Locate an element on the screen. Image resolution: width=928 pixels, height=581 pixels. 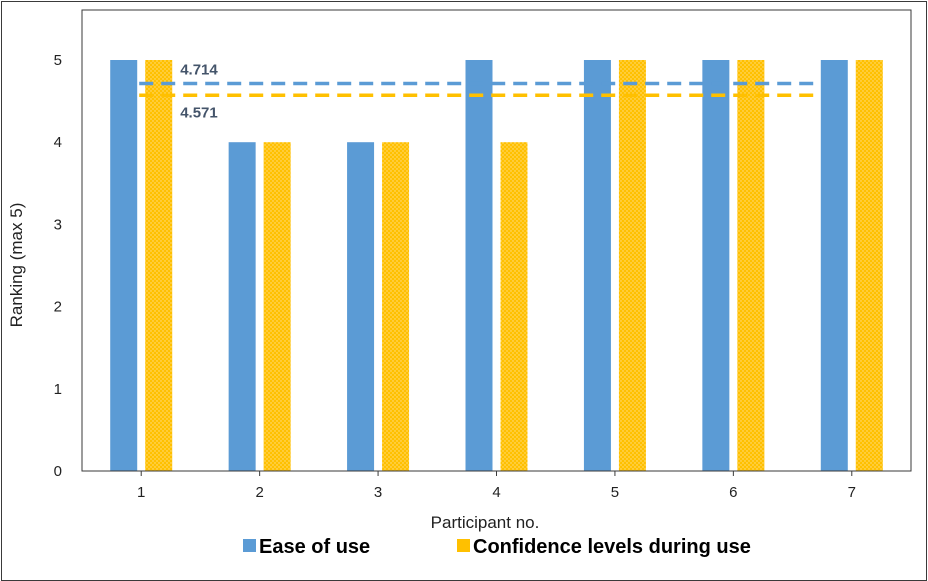
bar-confidence-p2 is located at coordinates (277, 306).